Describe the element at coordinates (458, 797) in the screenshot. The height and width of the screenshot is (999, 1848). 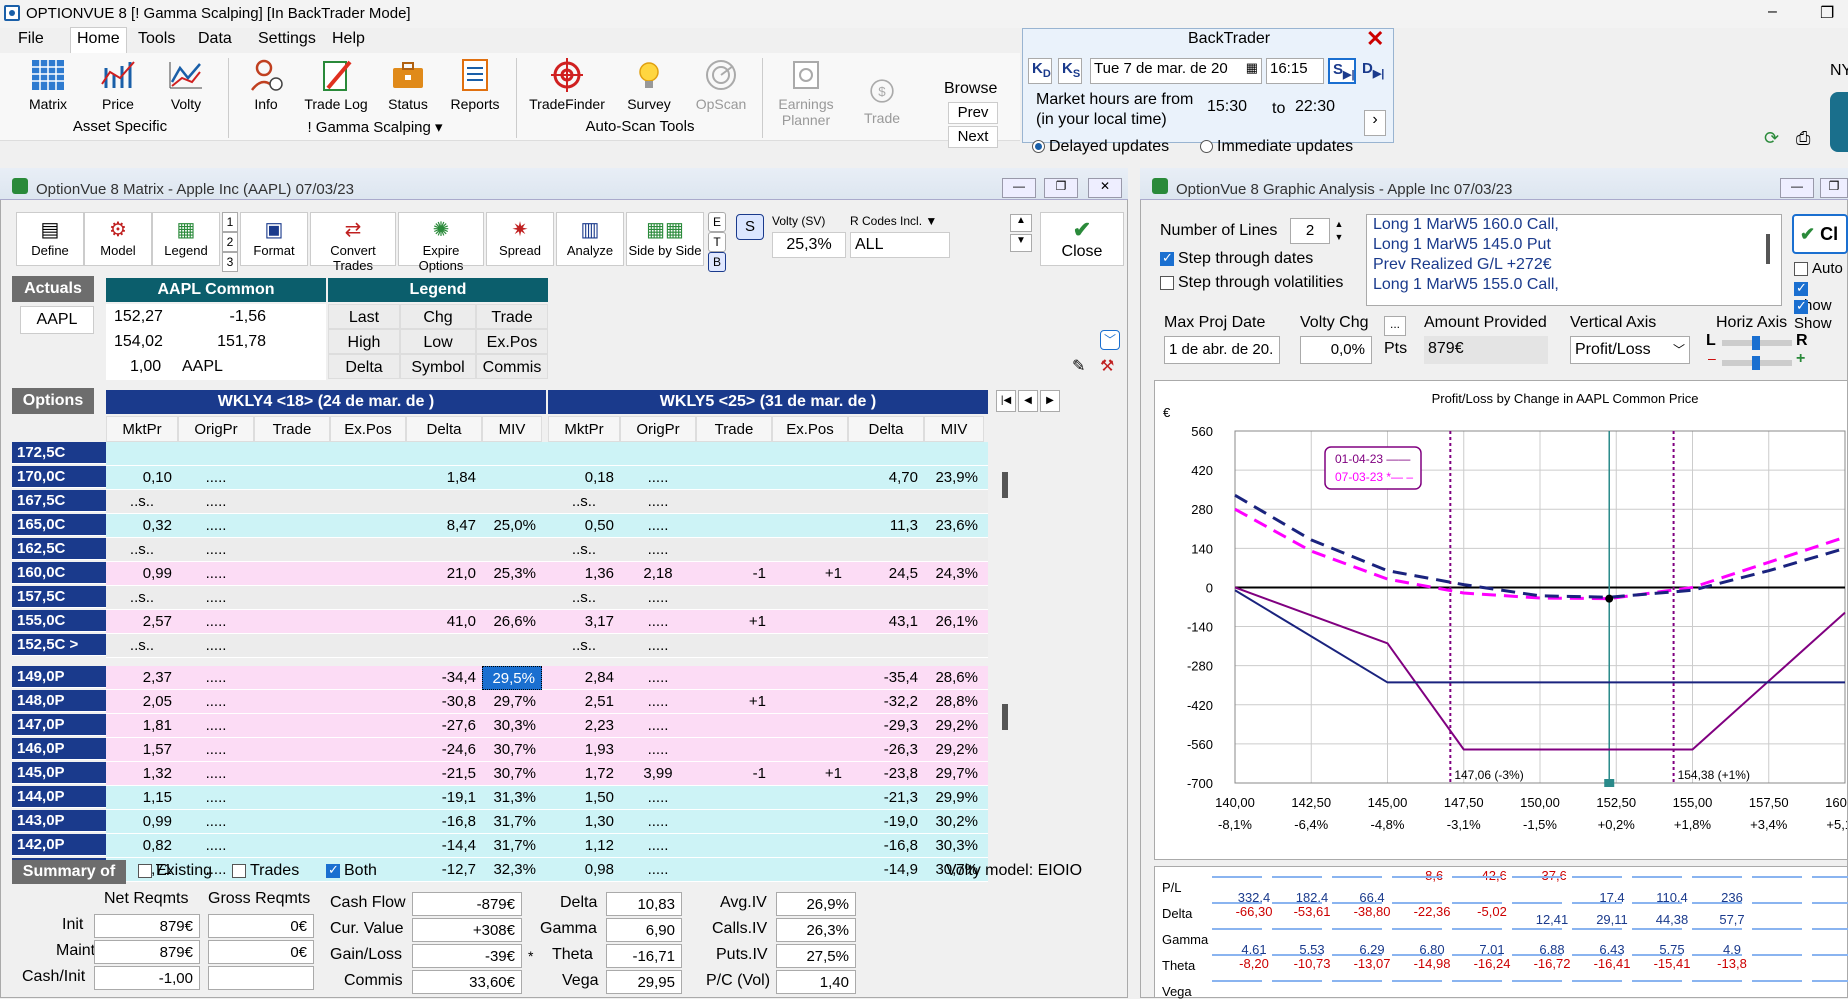
I see `table-cell: -19,1` at that location.